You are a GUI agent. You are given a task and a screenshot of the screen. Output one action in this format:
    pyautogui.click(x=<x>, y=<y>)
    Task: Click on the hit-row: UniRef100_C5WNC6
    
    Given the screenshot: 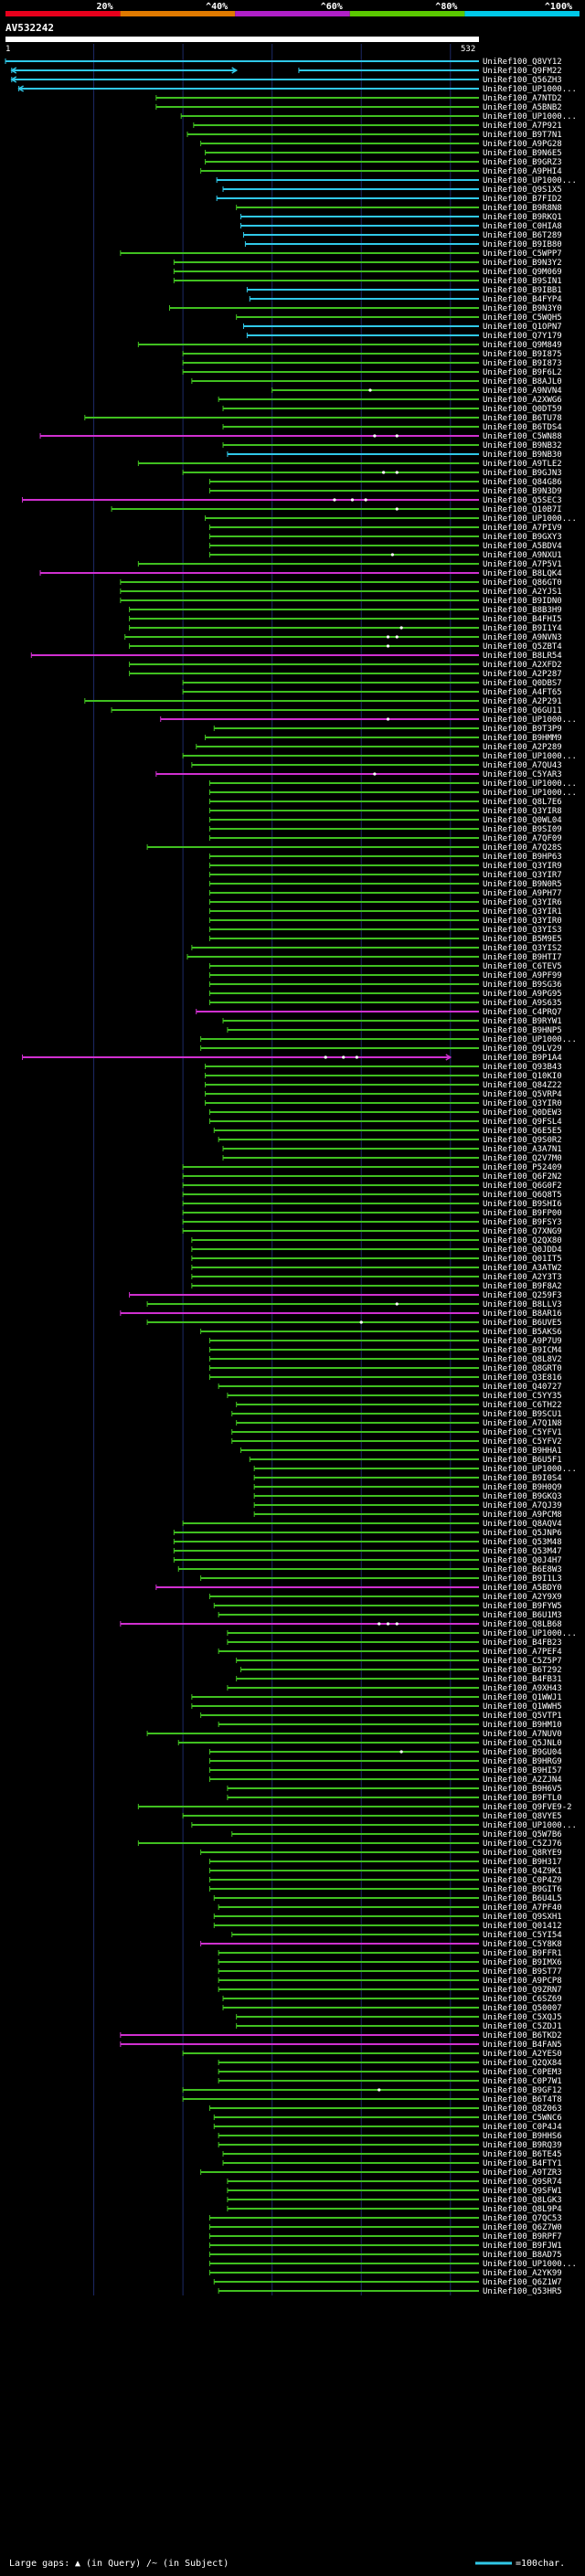 What is the action you would take?
    pyautogui.click(x=387, y=2118)
    